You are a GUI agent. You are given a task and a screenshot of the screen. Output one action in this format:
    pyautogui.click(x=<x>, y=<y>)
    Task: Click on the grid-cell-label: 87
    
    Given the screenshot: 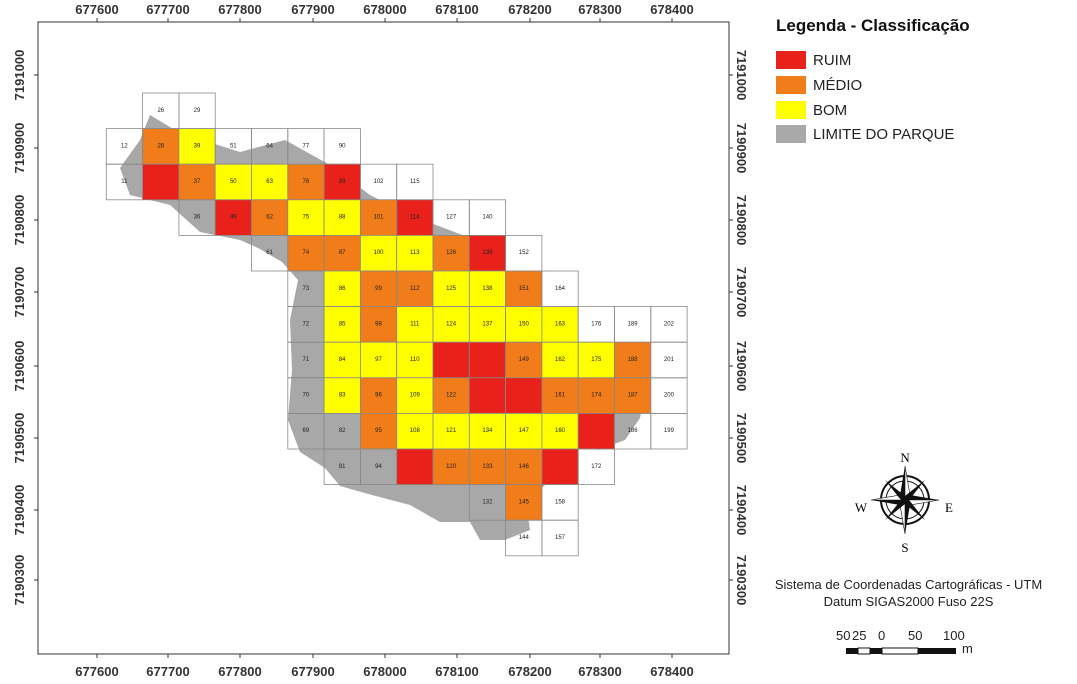 What is the action you would take?
    pyautogui.click(x=342, y=253)
    